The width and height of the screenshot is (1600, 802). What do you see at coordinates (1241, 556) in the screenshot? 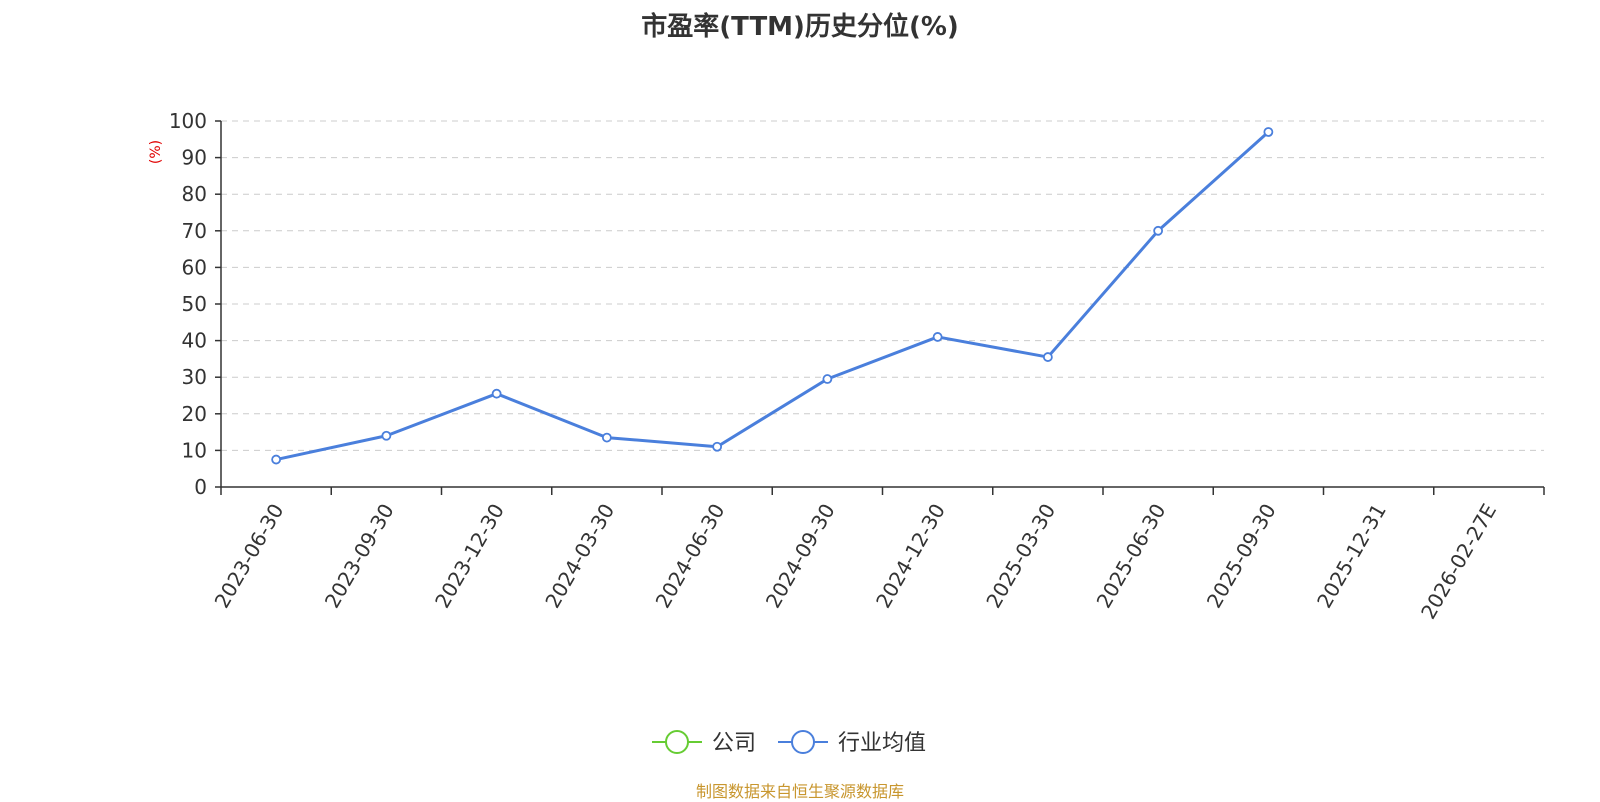
I see `x-tick-label: 2025-09-30` at bounding box center [1241, 556].